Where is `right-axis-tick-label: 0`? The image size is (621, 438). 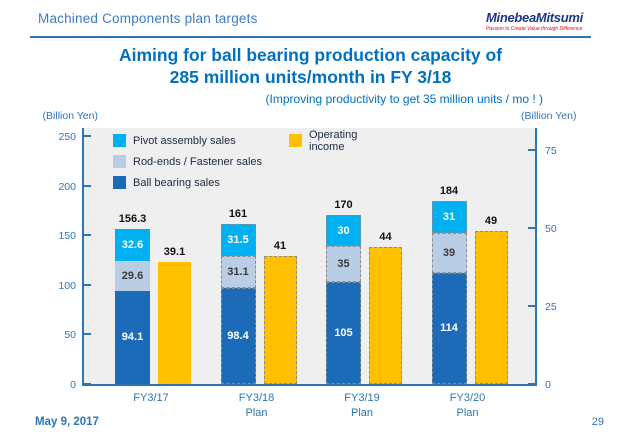
right-axis-tick-label: 0 is located at coordinates (548, 385).